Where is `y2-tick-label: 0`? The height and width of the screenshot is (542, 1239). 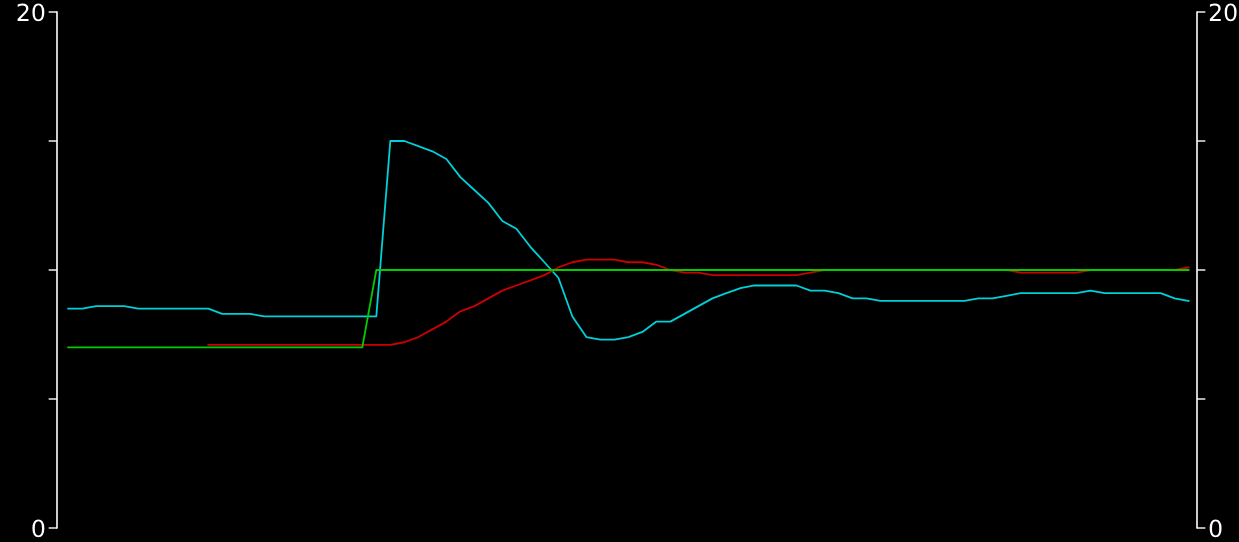
y2-tick-label: 0 is located at coordinates (1215, 528).